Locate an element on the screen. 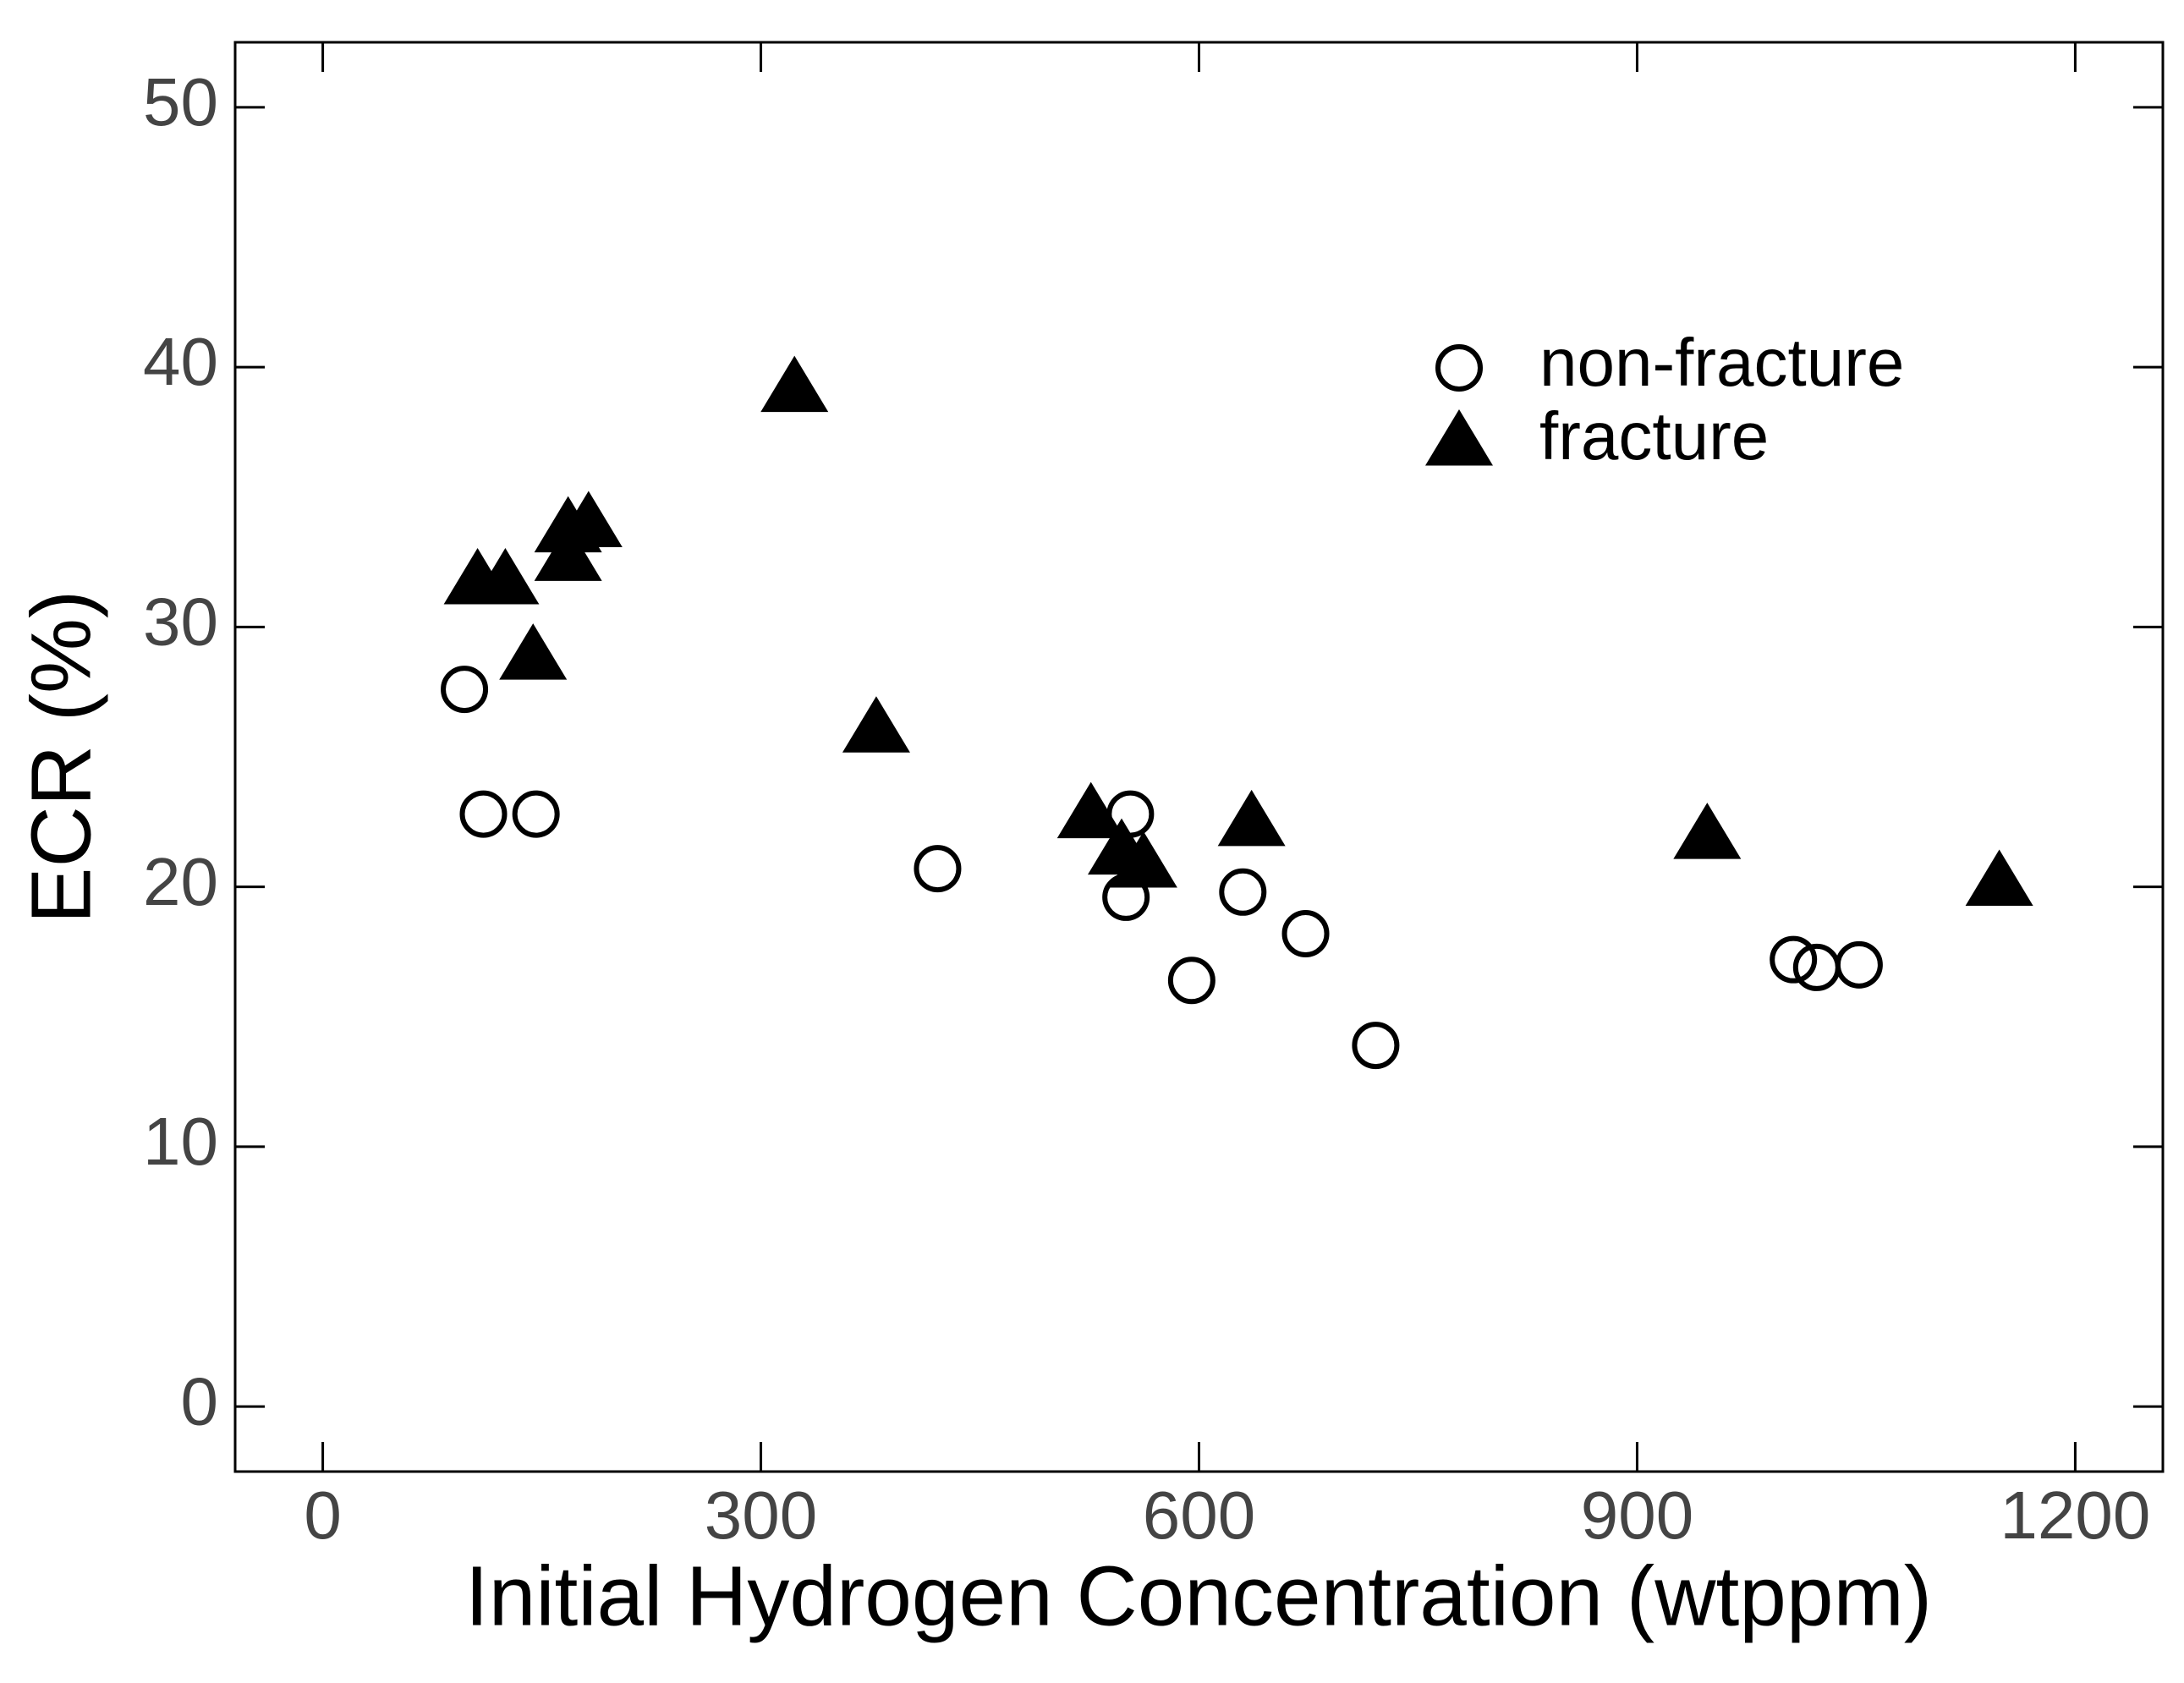 This screenshot has height=1683, width=2184. x-tick-label: 1200 is located at coordinates (2075, 1515).